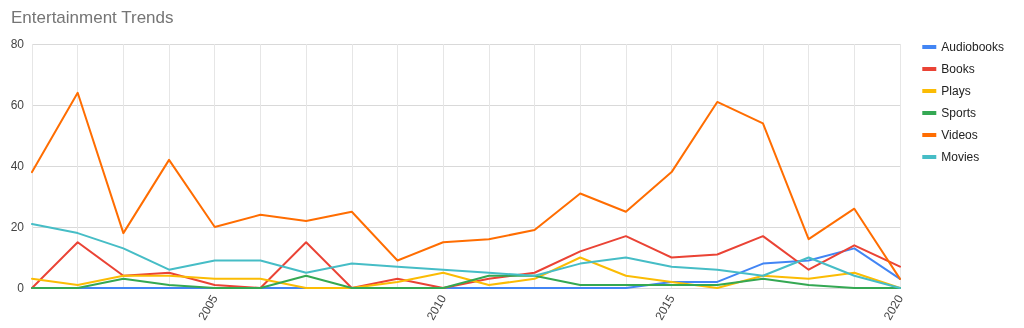 This screenshot has width=1024, height=328. Describe the element at coordinates (17, 166) in the screenshot. I see `y-tick-label: 40` at that location.